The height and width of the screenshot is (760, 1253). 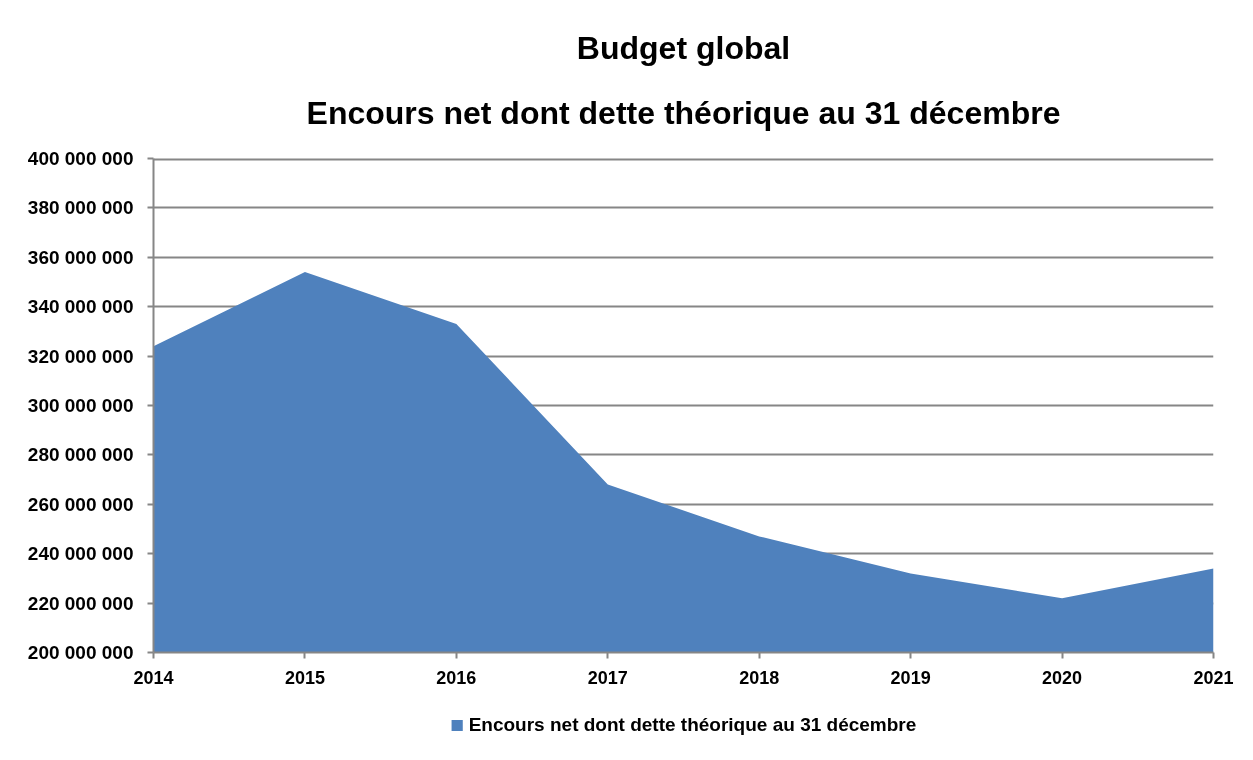 I want to click on chart-subtitle: Encours net dont dette théorique au 31 décembre, so click(x=683, y=113).